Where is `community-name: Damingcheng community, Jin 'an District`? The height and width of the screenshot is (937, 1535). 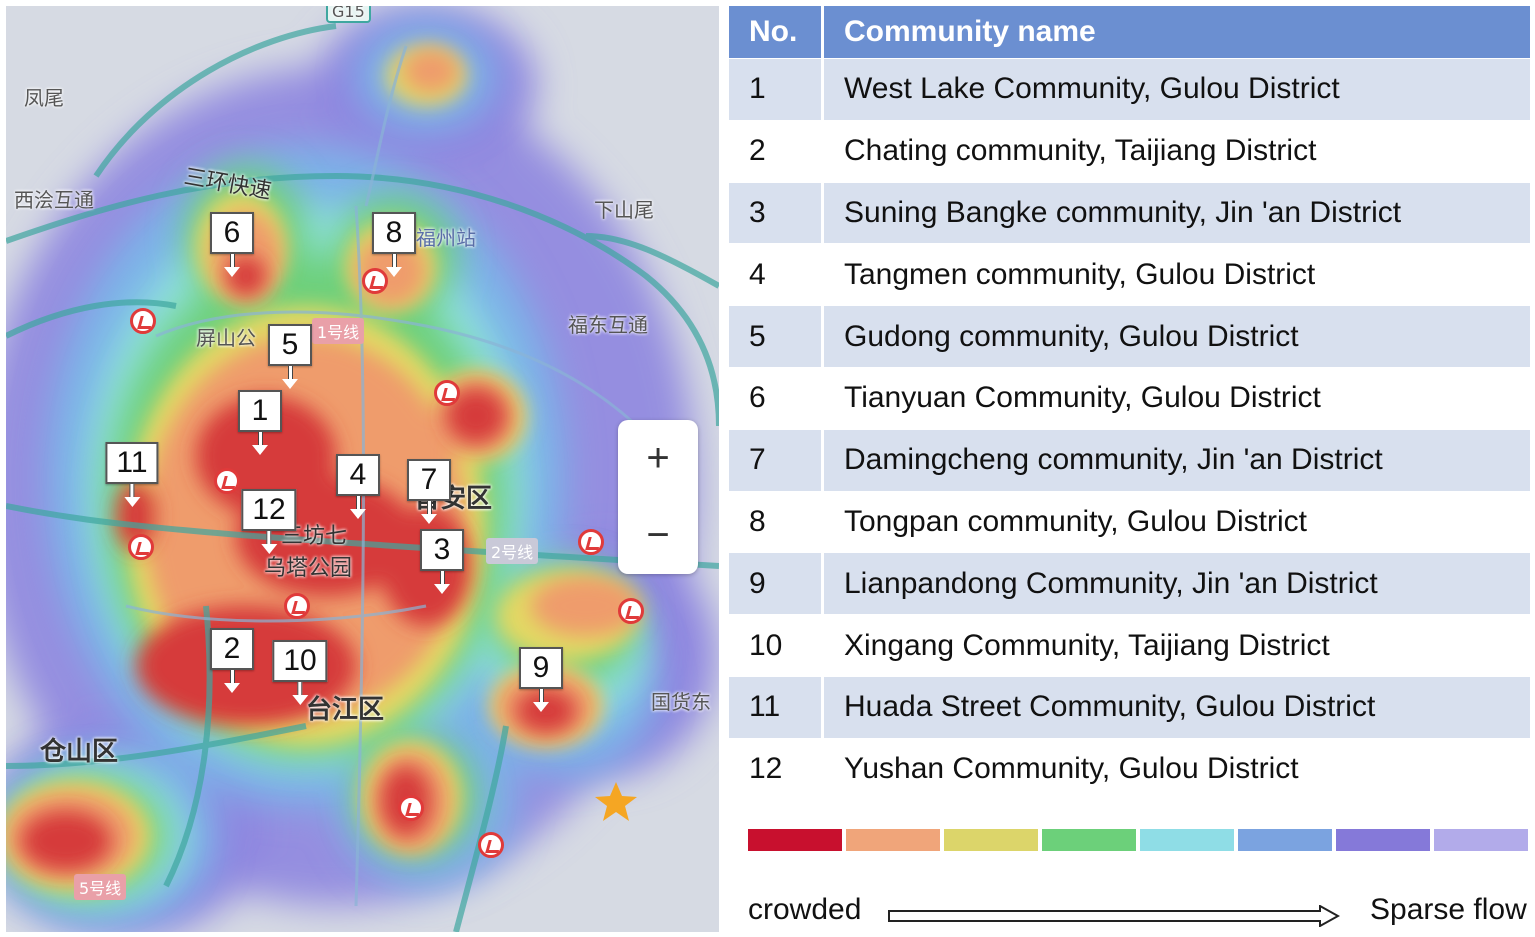 community-name: Damingcheng community, Jin 'an District is located at coordinates (1176, 460).